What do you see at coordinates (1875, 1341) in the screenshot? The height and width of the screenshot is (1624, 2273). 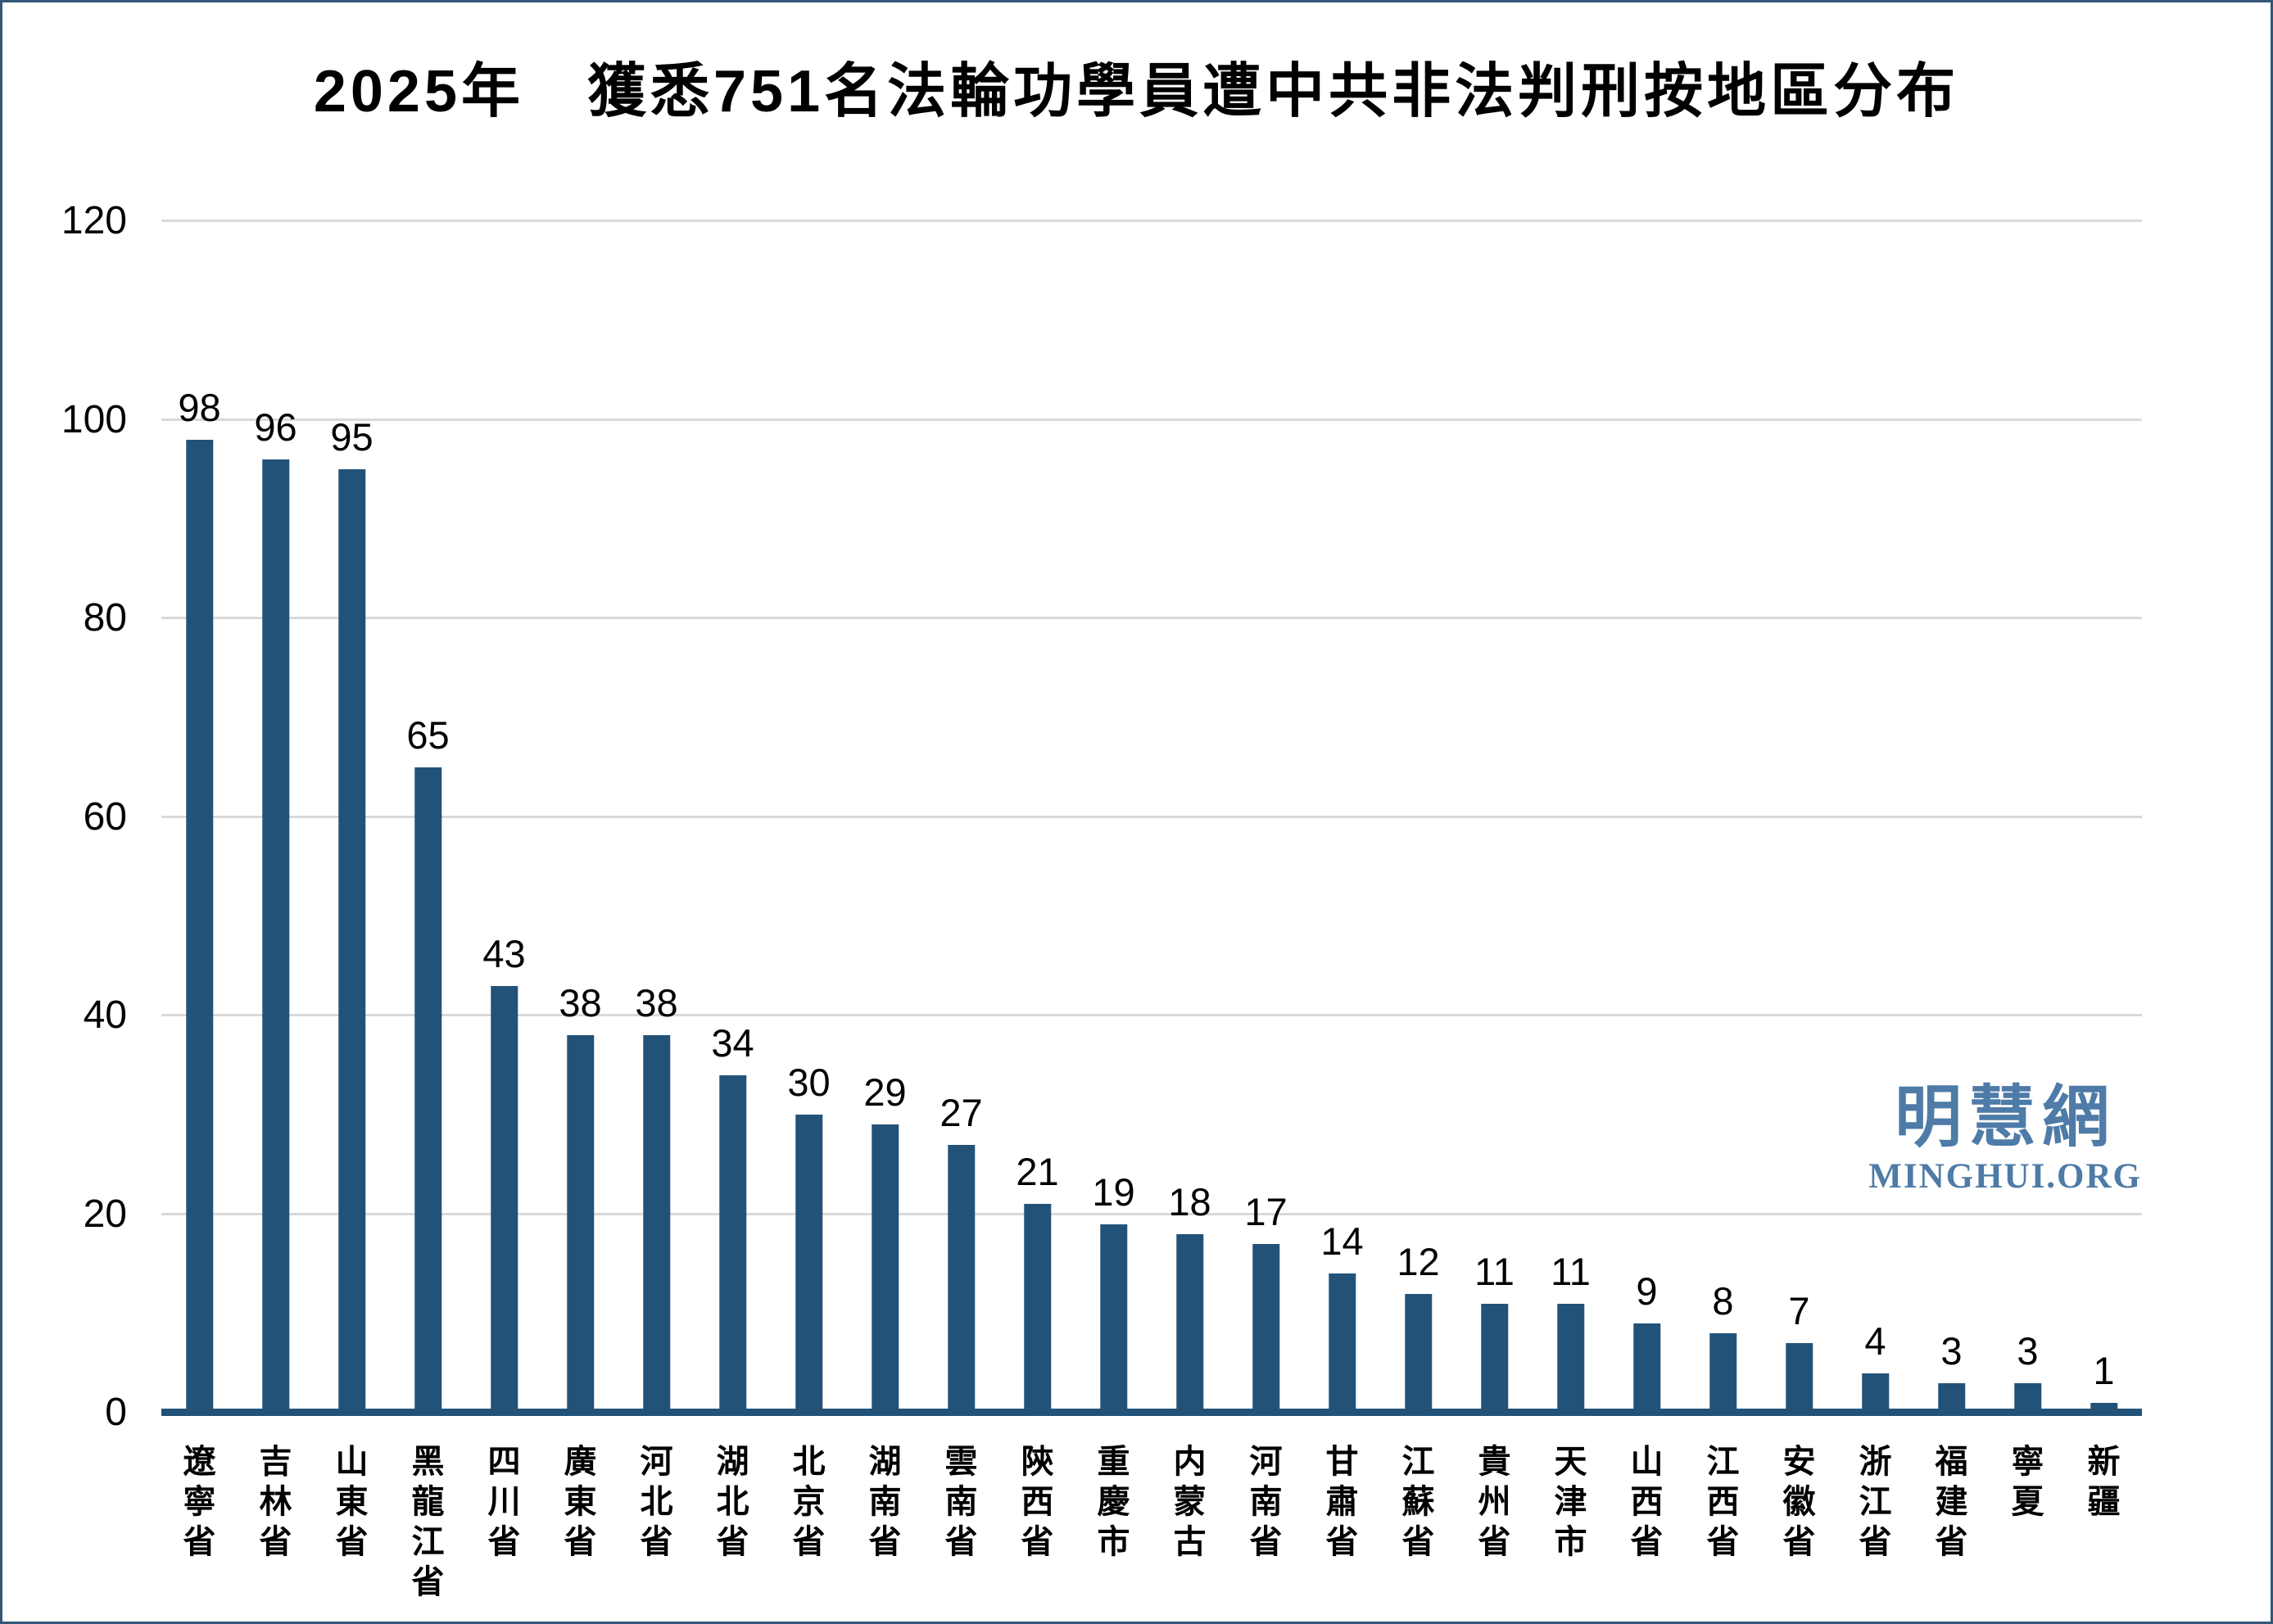 I see `bar-value-label: 4` at bounding box center [1875, 1341].